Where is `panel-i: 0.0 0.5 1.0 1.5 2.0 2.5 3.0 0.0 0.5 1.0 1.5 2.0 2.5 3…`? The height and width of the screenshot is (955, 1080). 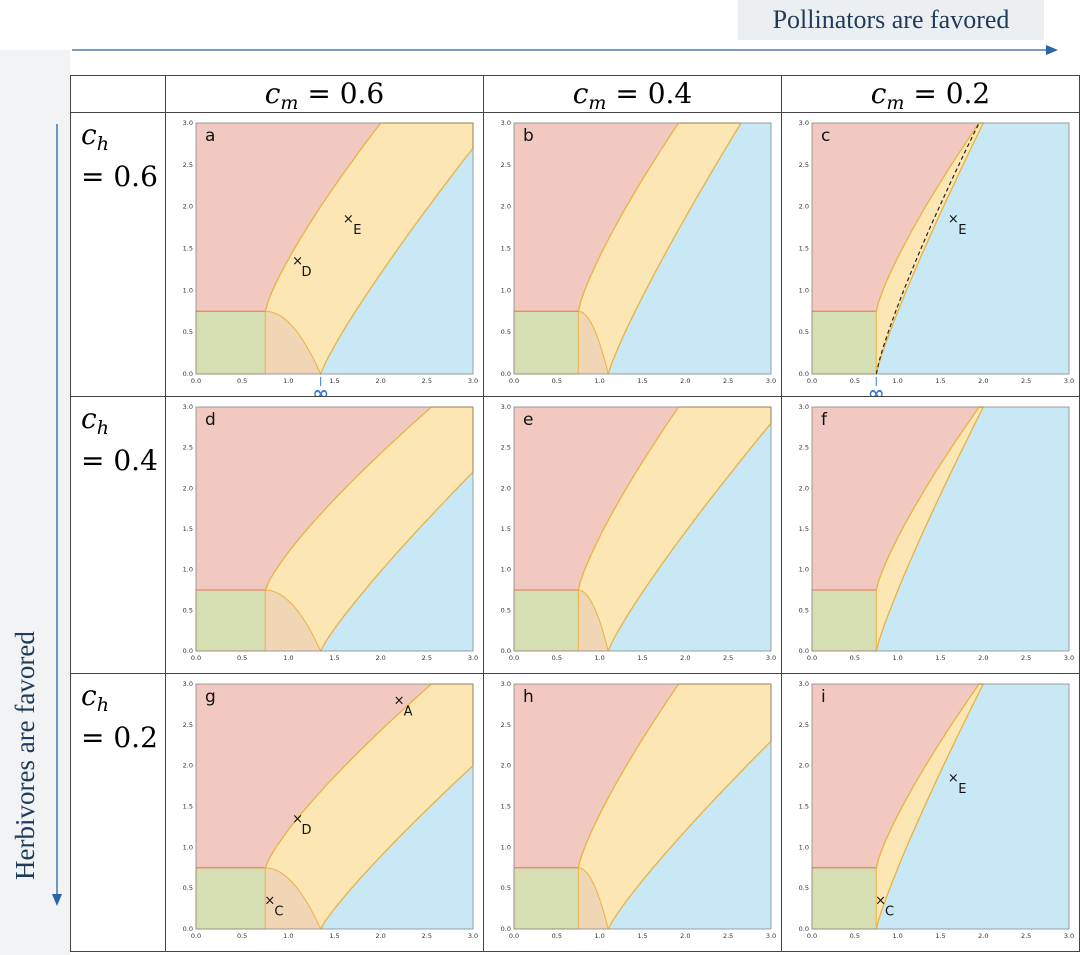
panel-i: 0.0 0.5 1.0 1.5 2.0 2.5 3.0 0.0 0.5 1.0 1.5 2.0 2.5 3… is located at coordinates (930, 812).